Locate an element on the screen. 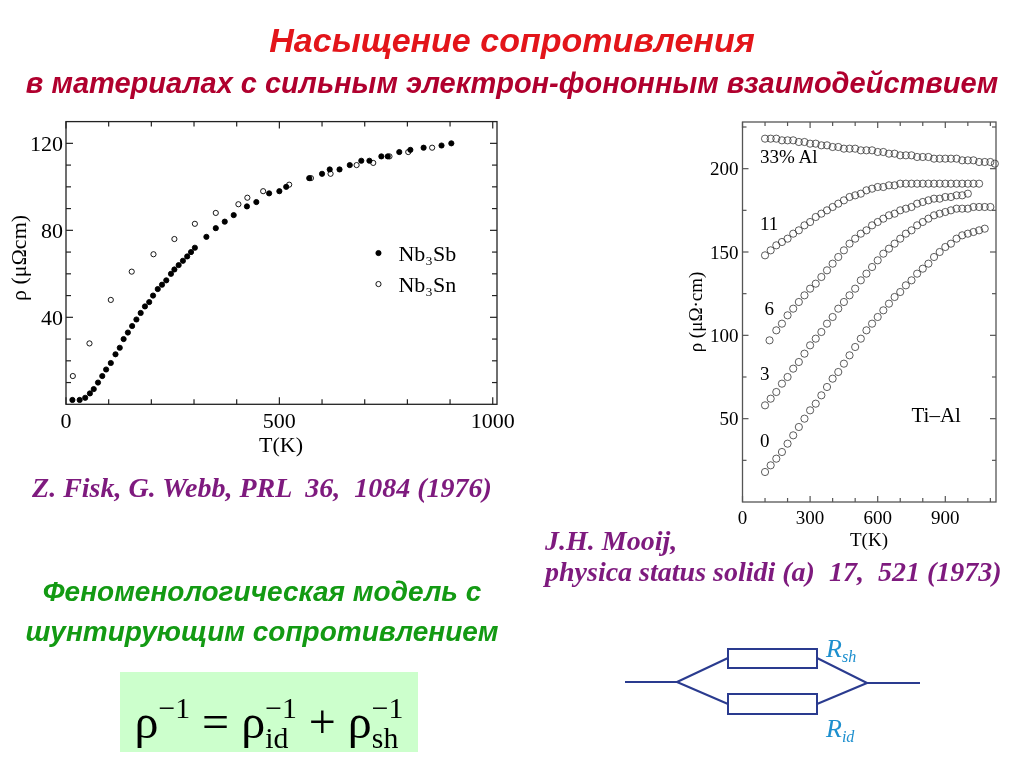 The width and height of the screenshot is (1024, 768). y-tick-label: 100 is located at coordinates (724, 335).